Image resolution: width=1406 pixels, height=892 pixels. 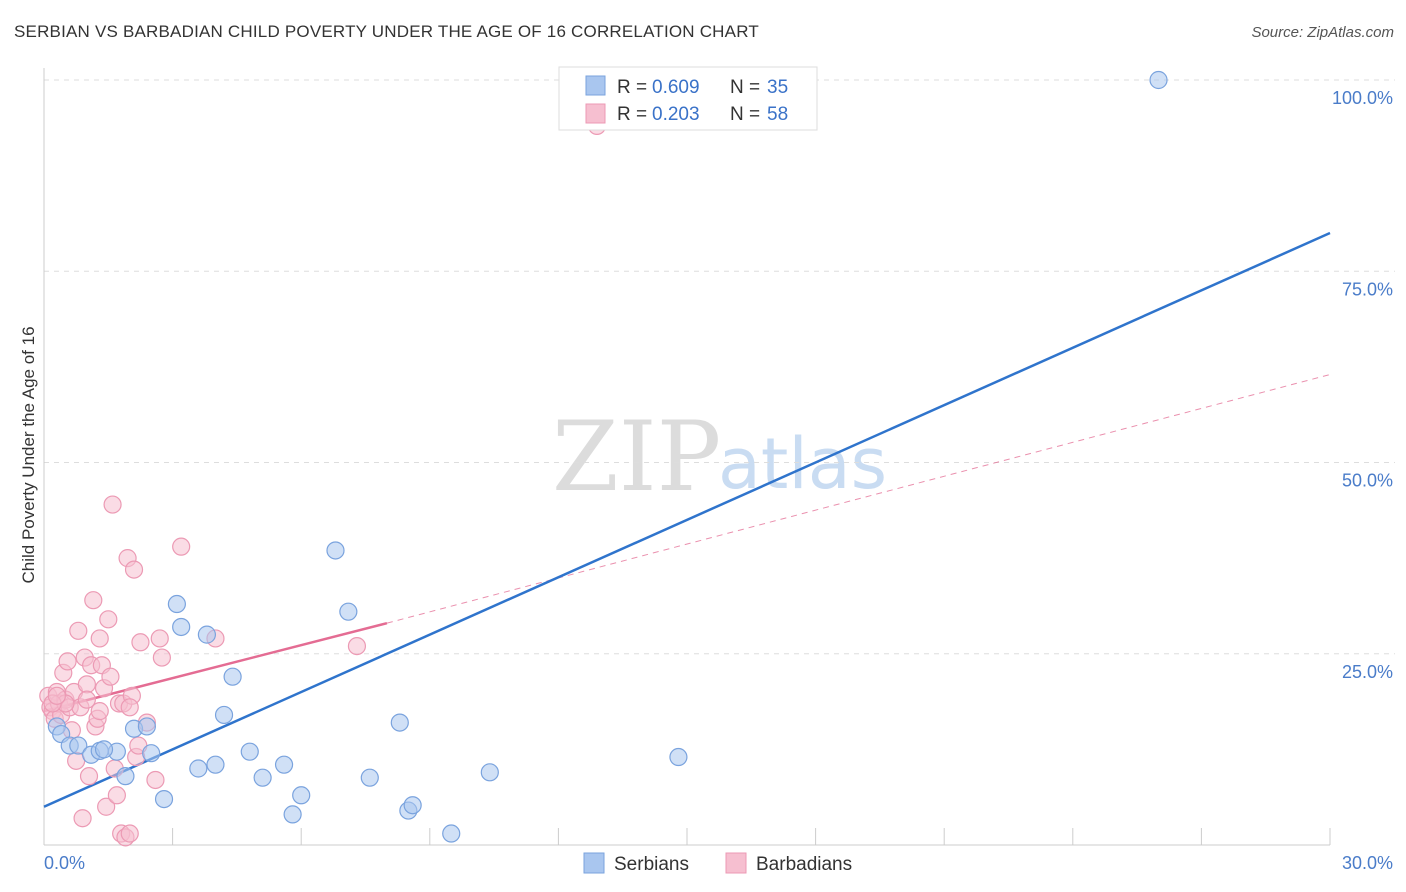 I want to click on legend-n-label-barbadians: N =, so click(x=745, y=114).